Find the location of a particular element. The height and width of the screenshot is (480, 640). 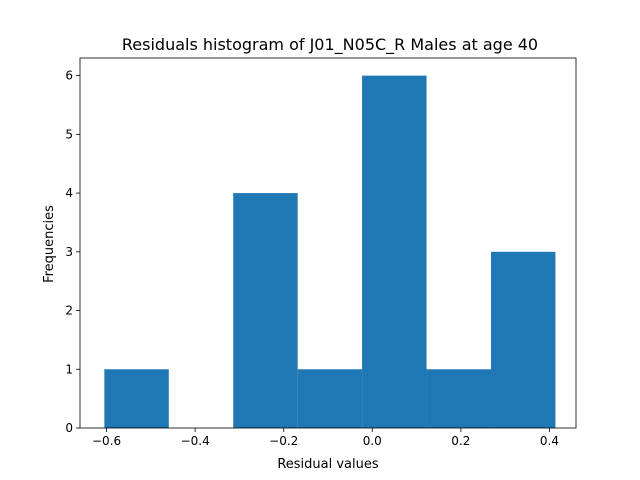

y-axis-ticks: 0 1 2 3 4 5 6 is located at coordinates (72, 252).